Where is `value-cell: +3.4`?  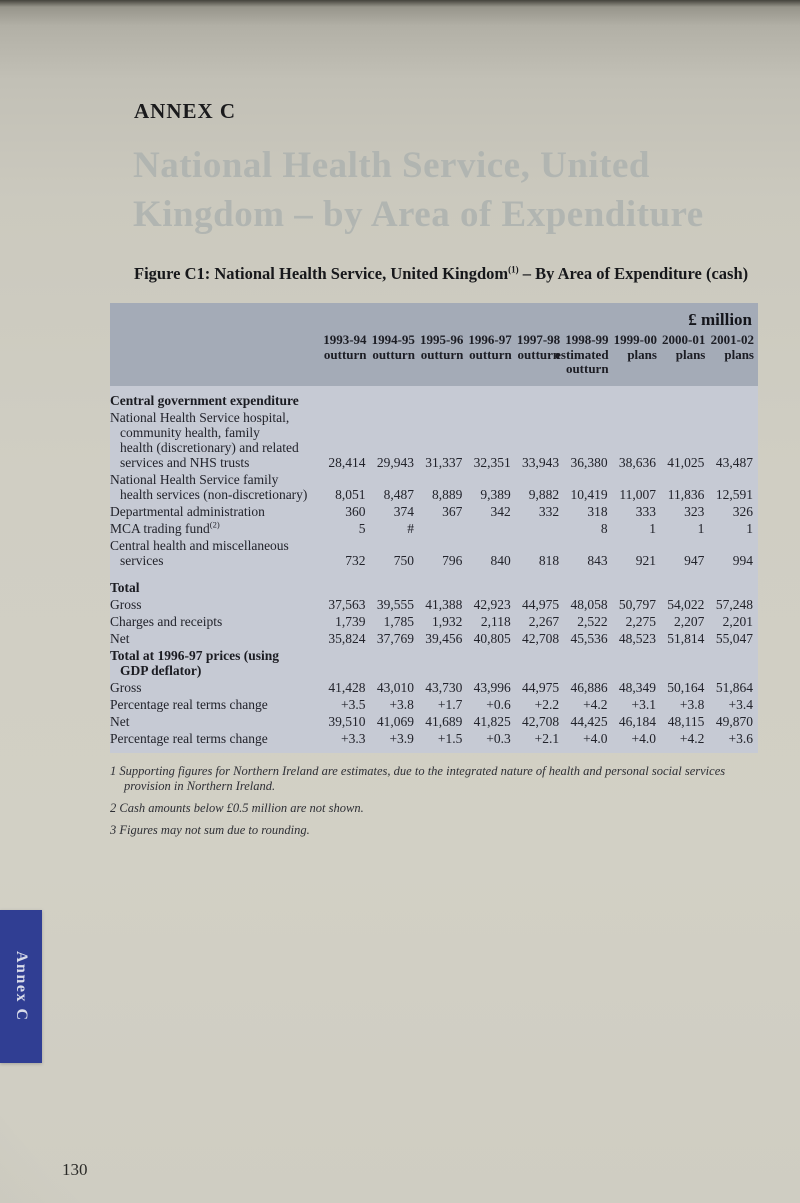 value-cell: +3.4 is located at coordinates (733, 704).